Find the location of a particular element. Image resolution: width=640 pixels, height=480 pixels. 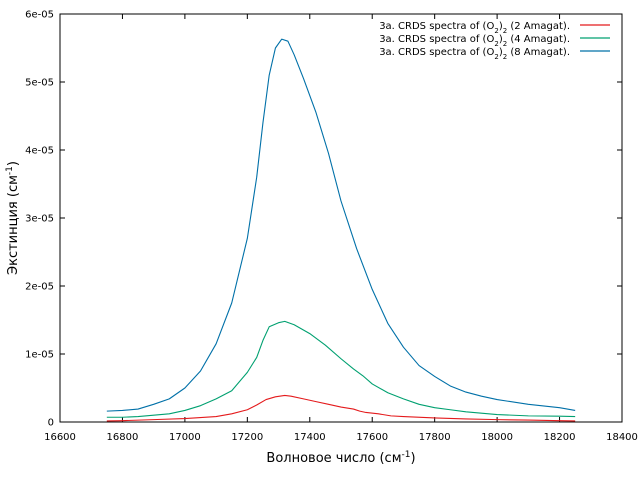

x-tick-label: 18000 is located at coordinates (497, 437).